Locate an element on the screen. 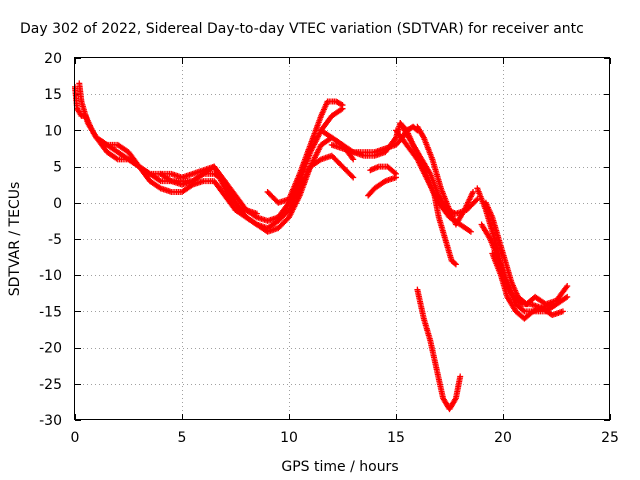 The width and height of the screenshot is (640, 480). x-tick-label: 10 is located at coordinates (289, 438).